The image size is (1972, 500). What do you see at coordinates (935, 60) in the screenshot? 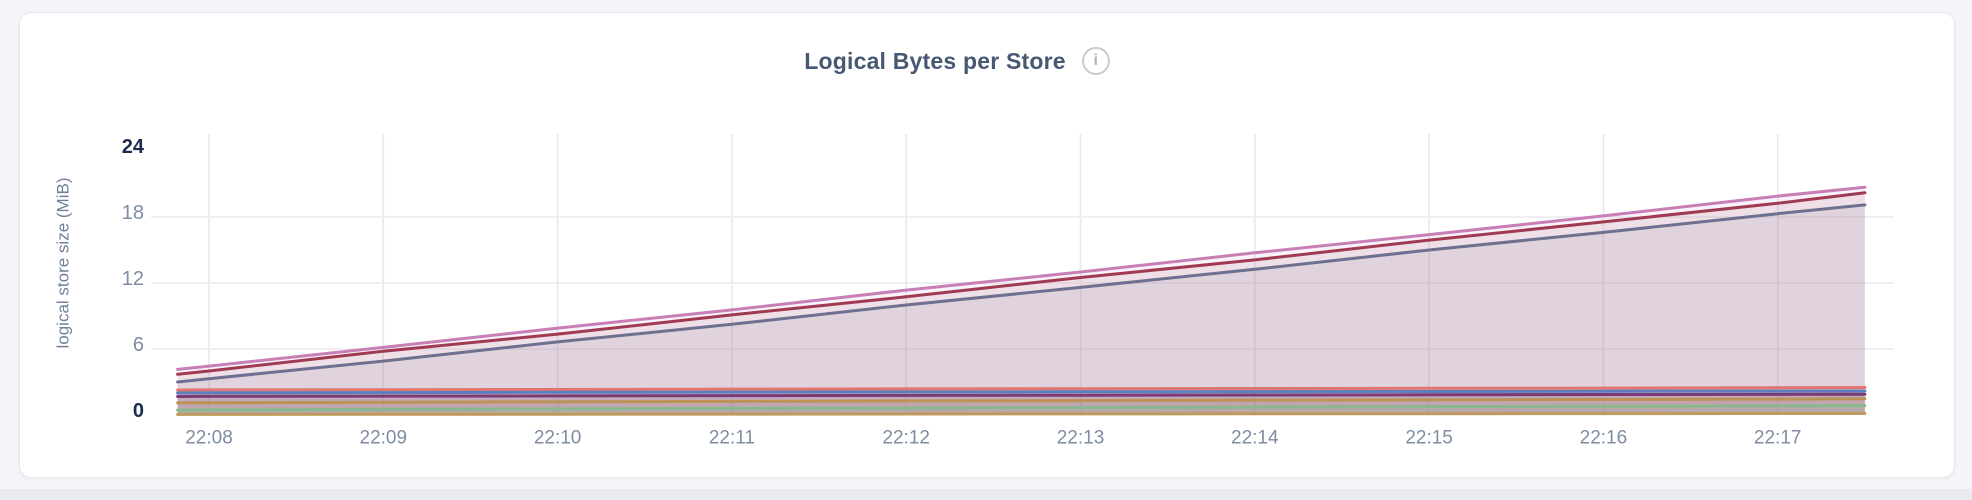
I see `chart-title: Logical Bytes per Store` at bounding box center [935, 60].